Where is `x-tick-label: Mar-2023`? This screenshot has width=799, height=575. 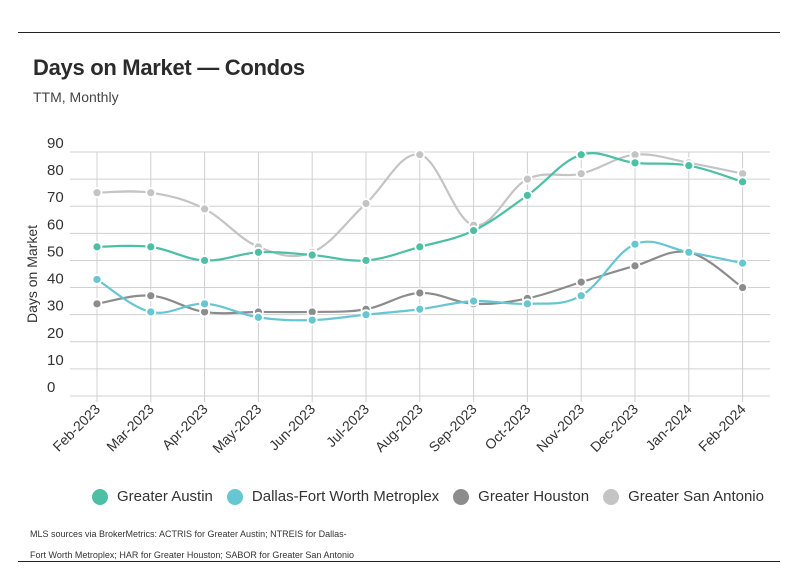 x-tick-label: Mar-2023 is located at coordinates (130, 428).